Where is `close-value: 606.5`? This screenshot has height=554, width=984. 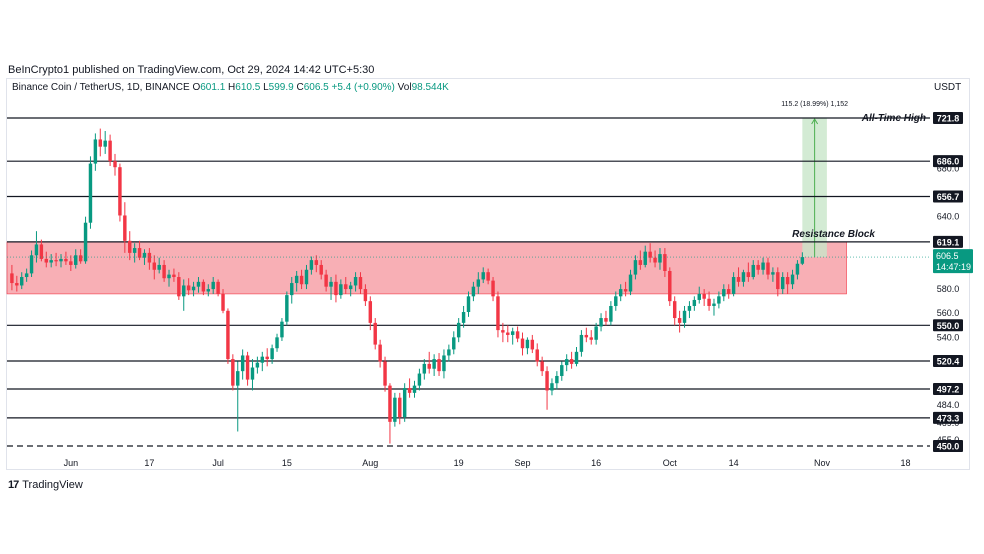
close-value: 606.5 is located at coordinates (316, 87).